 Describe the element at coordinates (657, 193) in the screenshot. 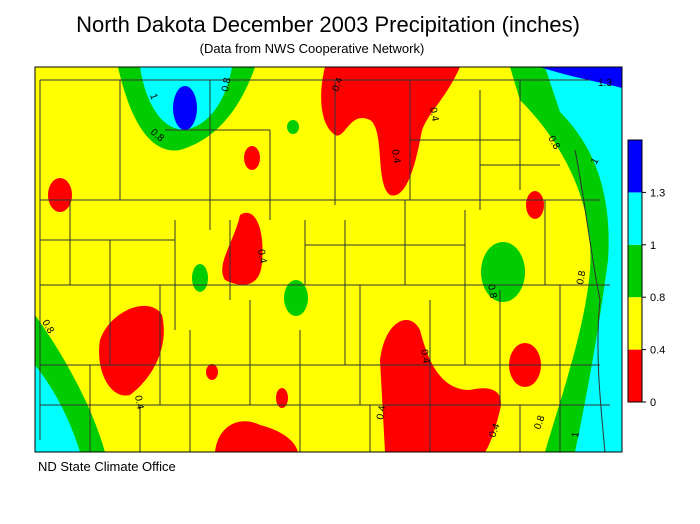

I see `legend-label: 1.3` at that location.